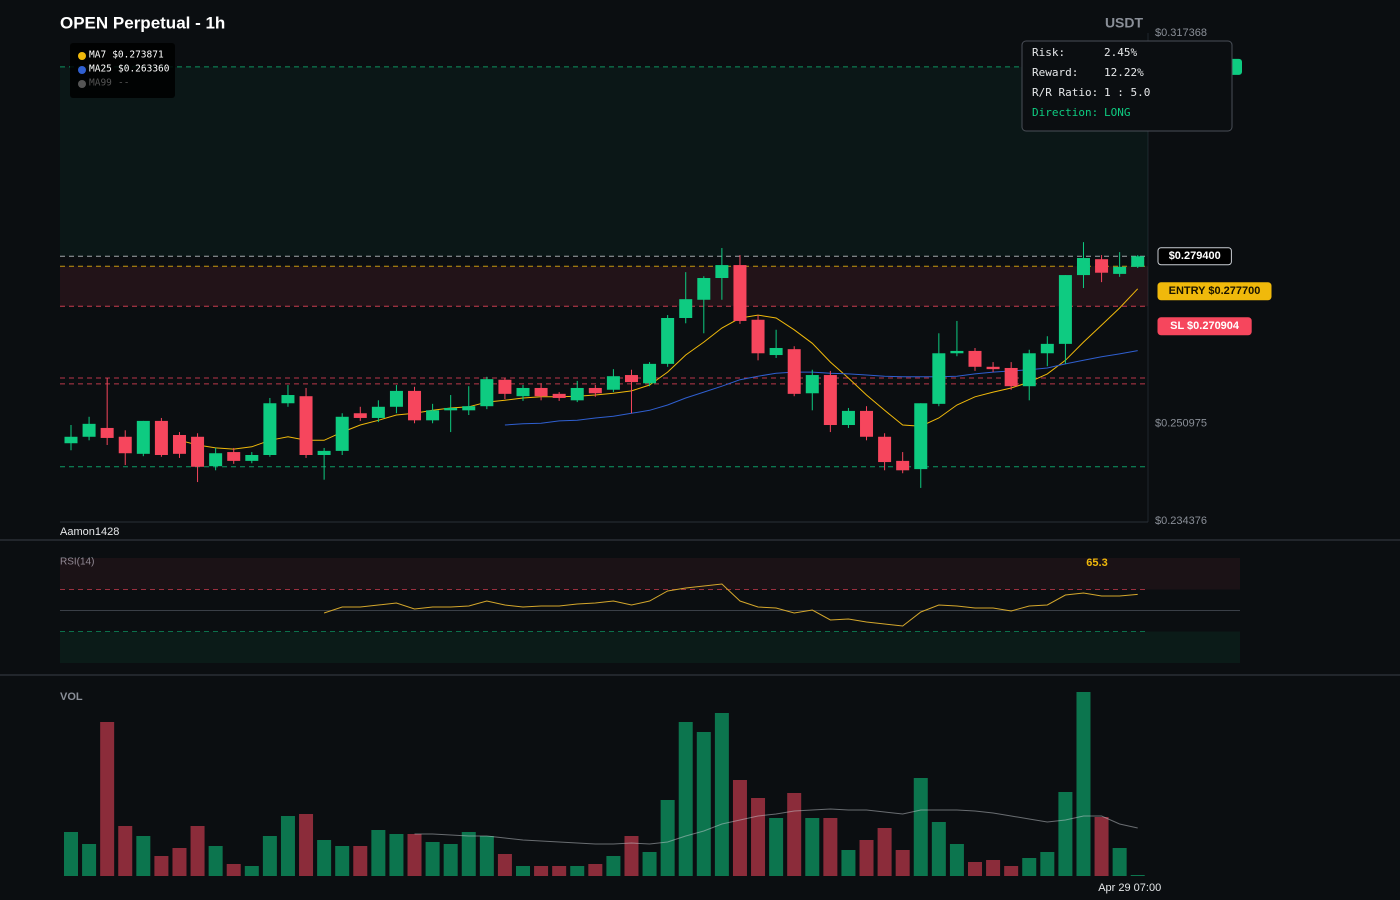 The height and width of the screenshot is (900, 1400). What do you see at coordinates (71, 697) in the screenshot?
I see `volume-title: VOL` at bounding box center [71, 697].